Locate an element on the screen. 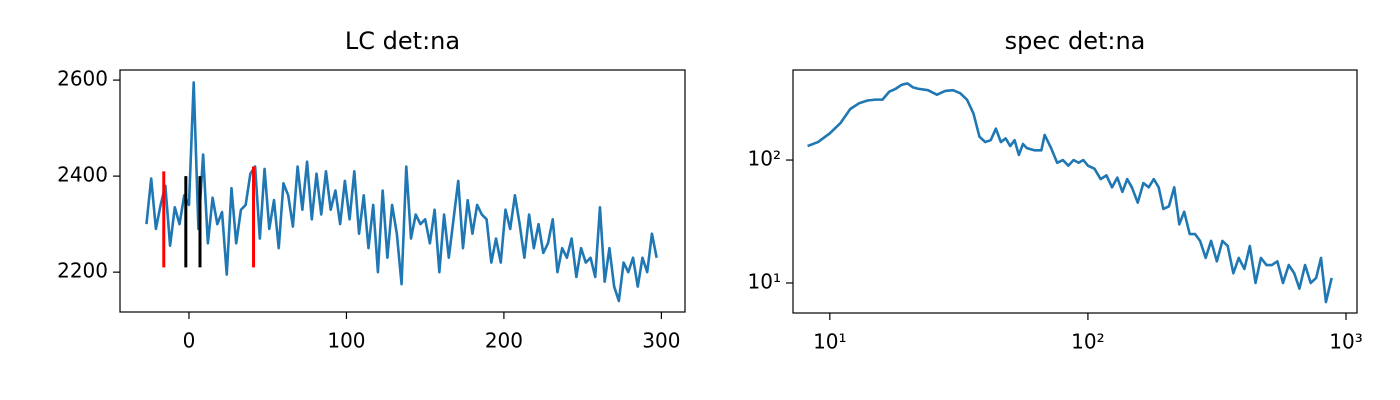 The height and width of the screenshot is (400, 1400). x-tick-label: 200 is located at coordinates (504, 341).